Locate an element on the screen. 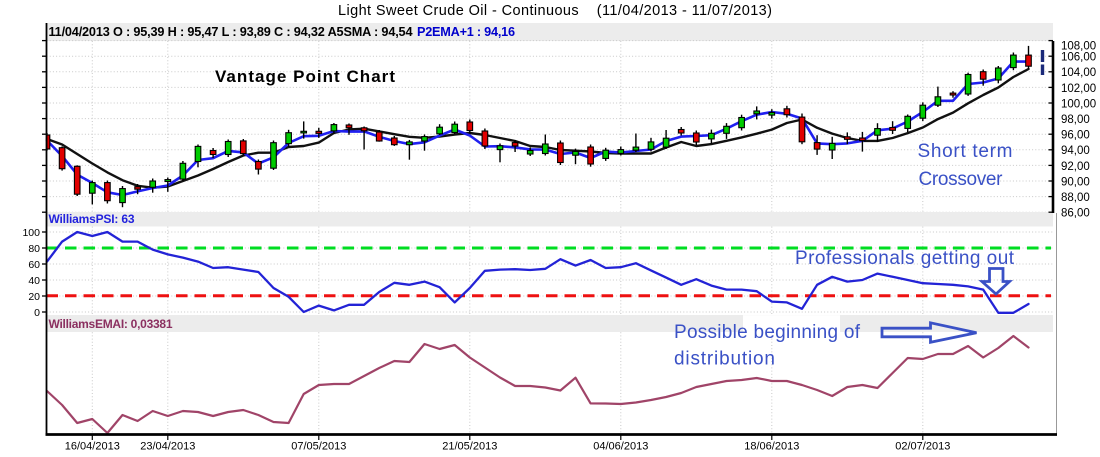 The image size is (1100, 457). svg-text: 104,00 is located at coordinates (1078, 73).